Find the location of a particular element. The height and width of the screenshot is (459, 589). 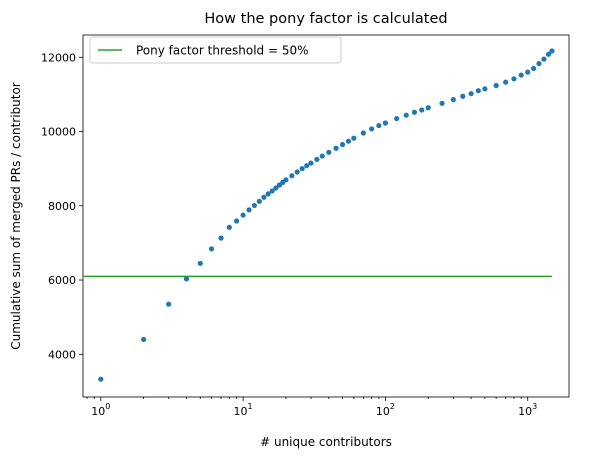

y-tick-label: 6000 is located at coordinates (62, 280).